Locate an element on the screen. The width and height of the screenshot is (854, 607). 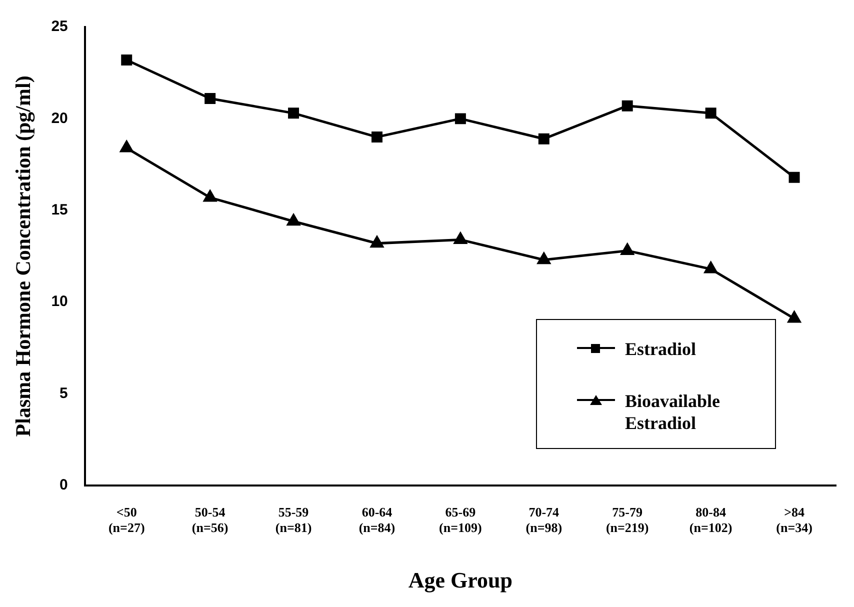
y-tick-label: 20 is located at coordinates (59, 118).